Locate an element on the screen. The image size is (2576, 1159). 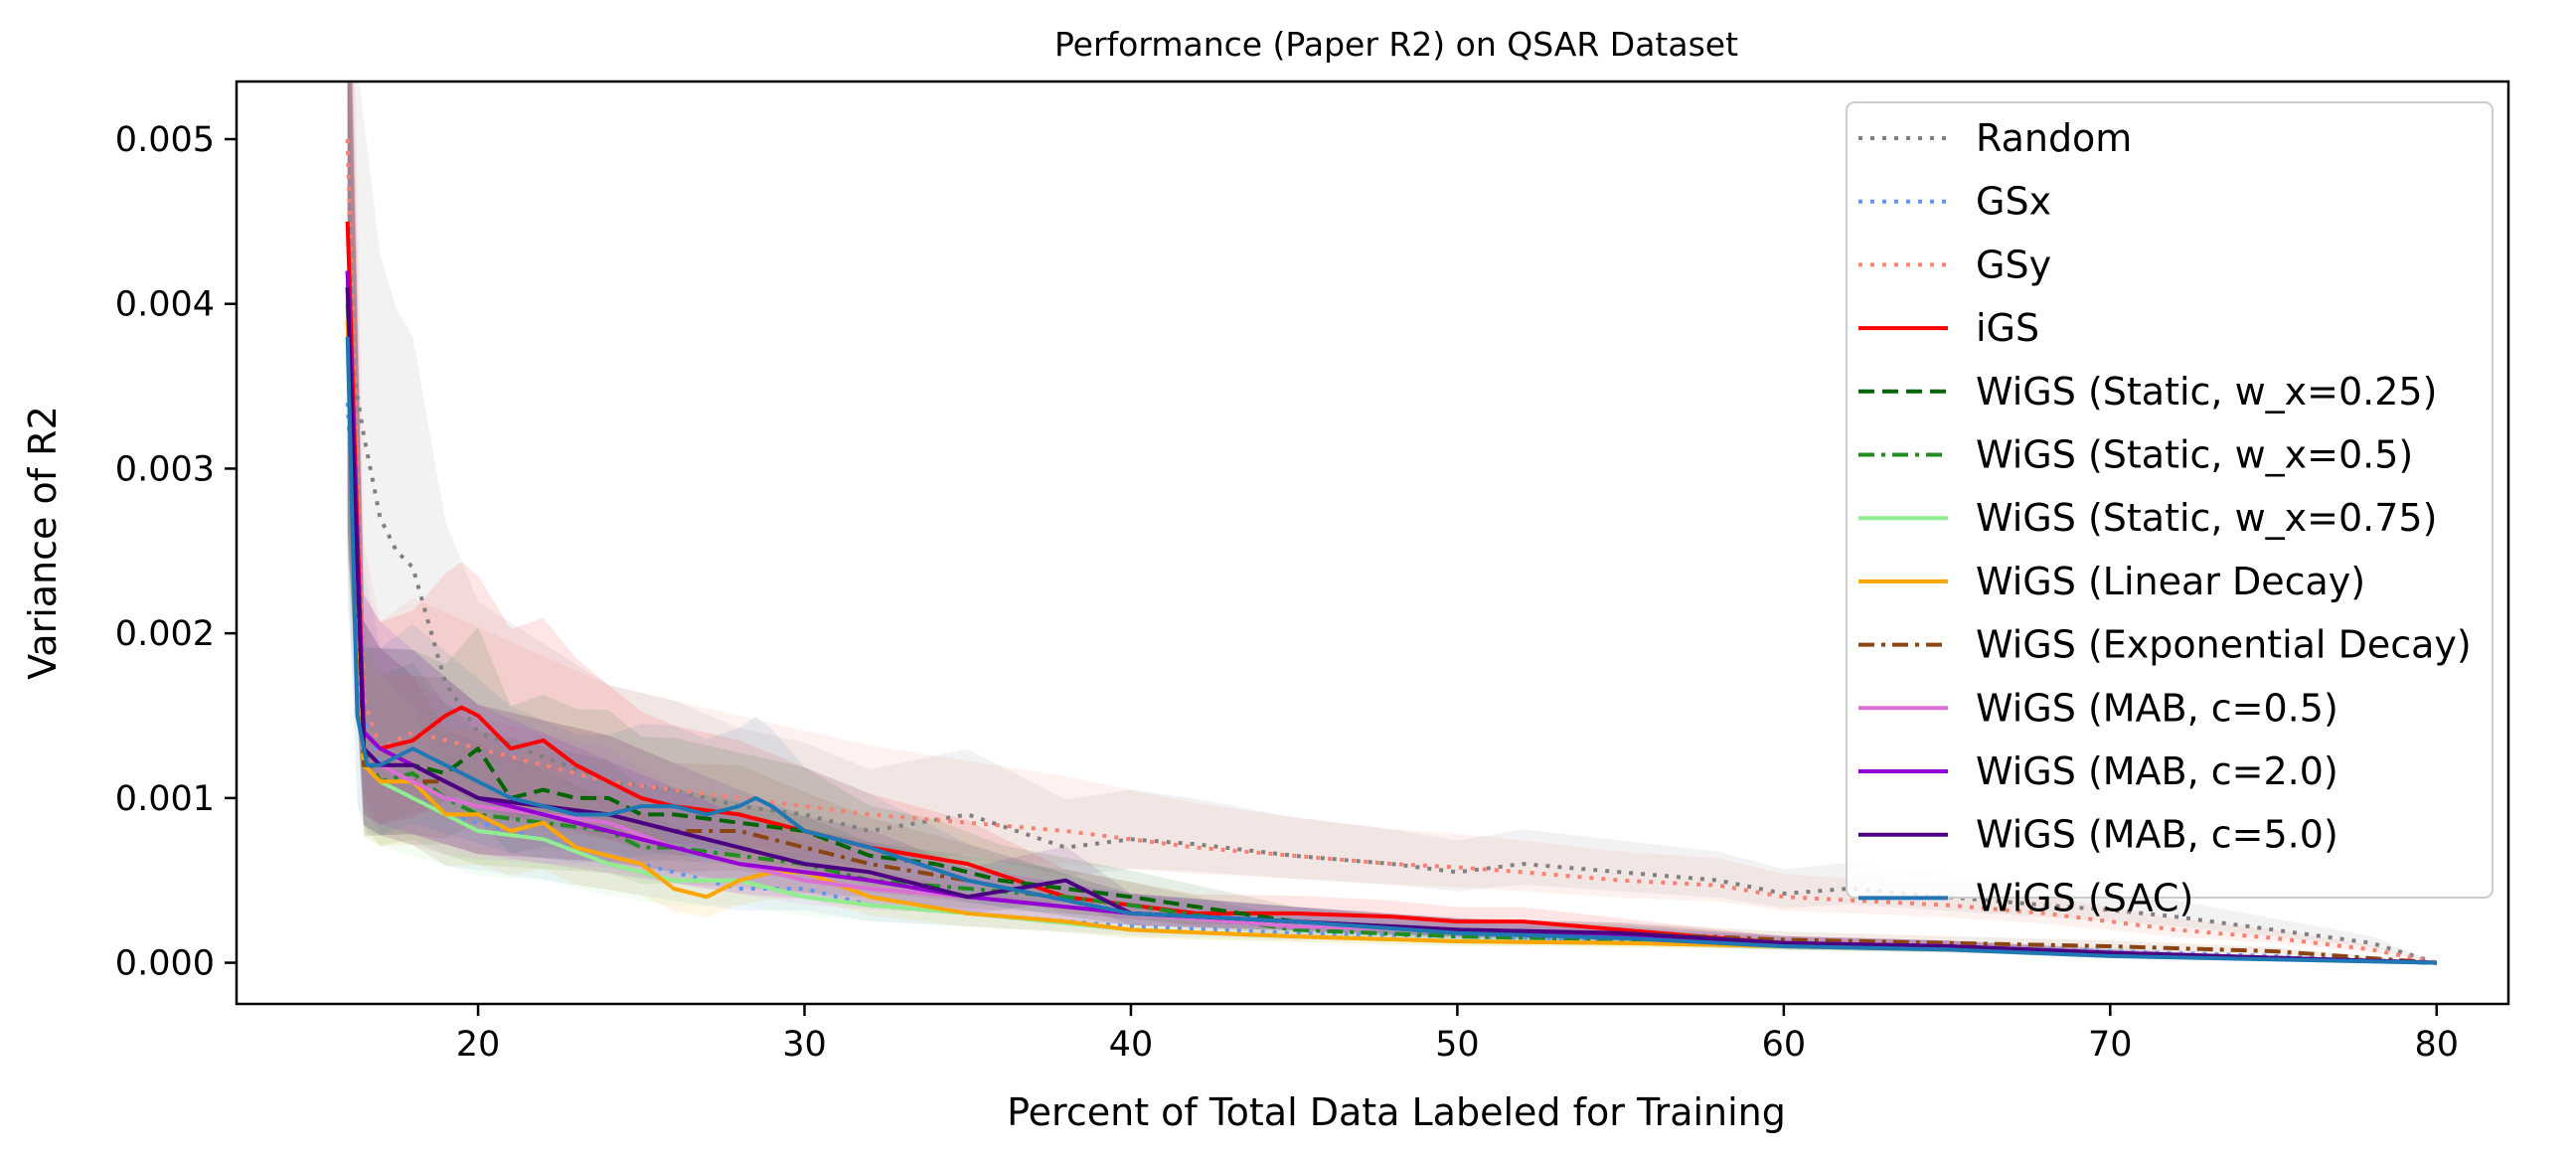
y-tick-label: 0.002 is located at coordinates (165, 634).